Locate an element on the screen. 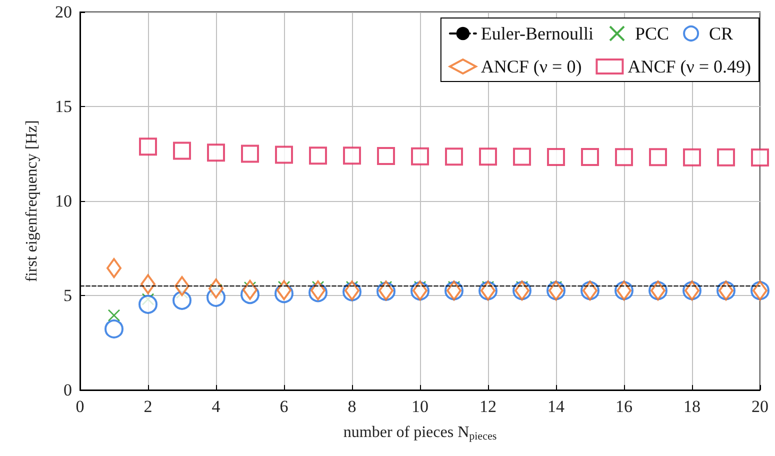  y-tick-label: 5 is located at coordinates (68, 295).